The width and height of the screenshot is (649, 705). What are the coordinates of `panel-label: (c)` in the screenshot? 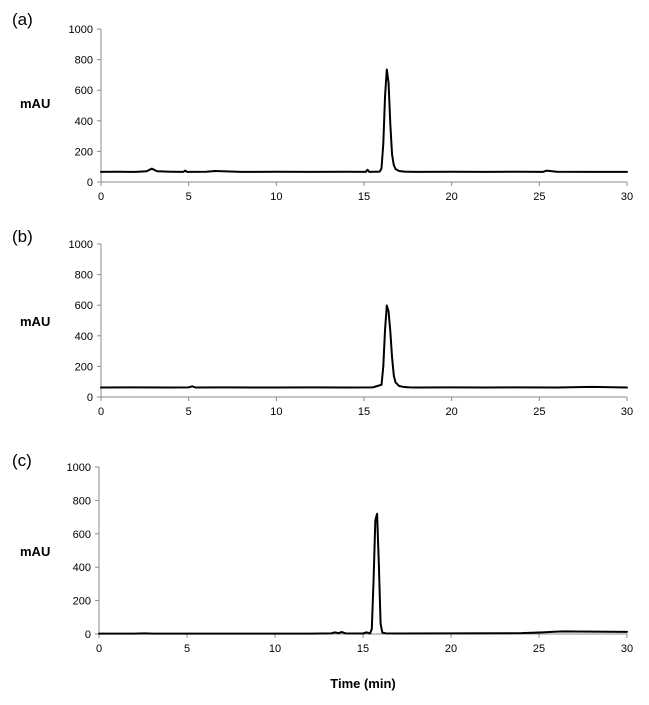 It's located at (22, 460).